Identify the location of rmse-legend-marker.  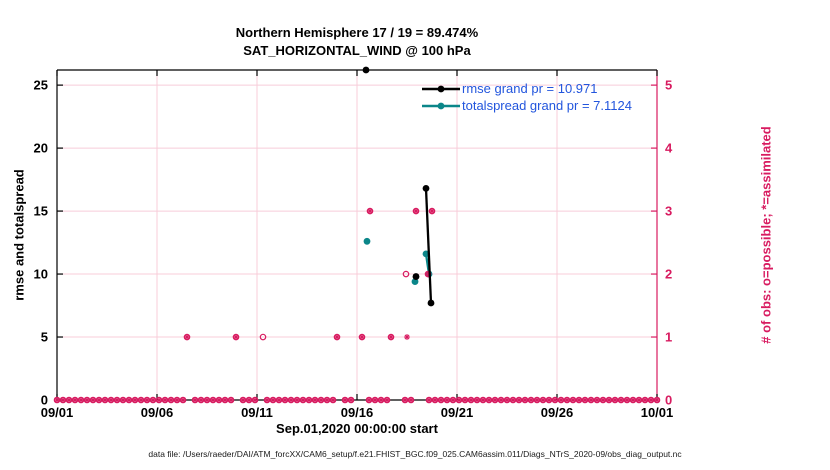
(441, 88).